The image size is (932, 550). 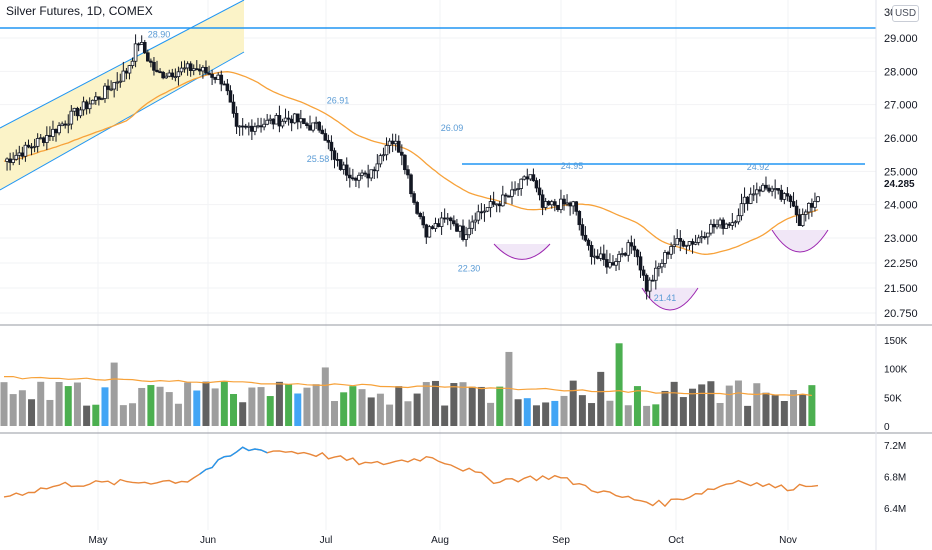 What do you see at coordinates (905, 13) in the screenshot?
I see `currency-button: USD` at bounding box center [905, 13].